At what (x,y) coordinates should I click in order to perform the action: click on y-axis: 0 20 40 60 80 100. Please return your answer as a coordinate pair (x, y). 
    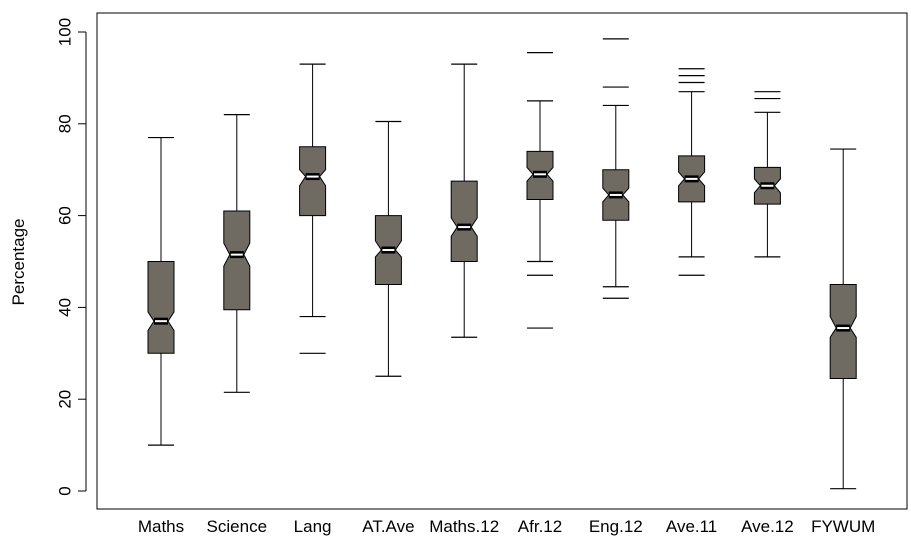
    Looking at the image, I should click on (71, 257).